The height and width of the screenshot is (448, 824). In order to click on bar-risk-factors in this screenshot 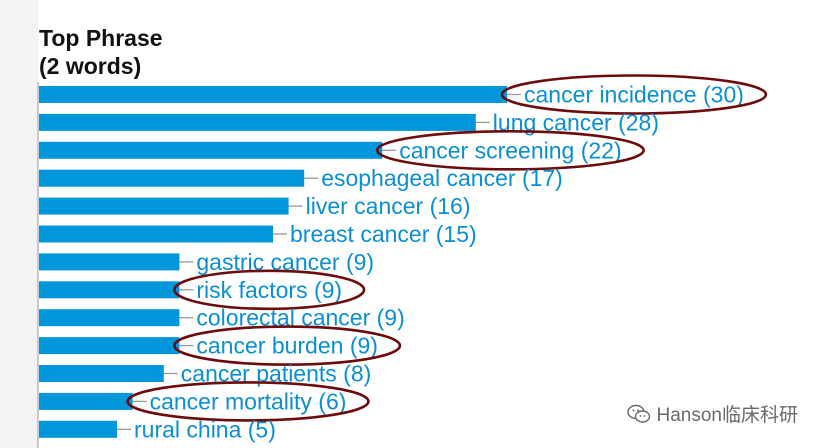, I will do `click(109, 290)`.